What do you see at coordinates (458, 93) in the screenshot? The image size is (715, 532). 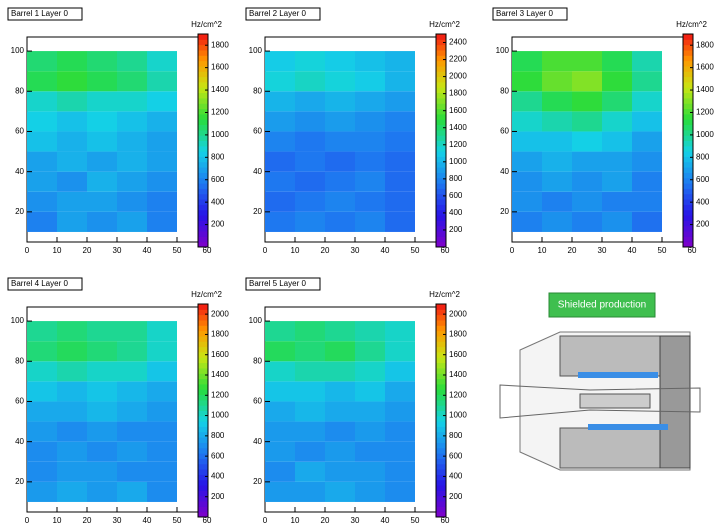 I see `z-tick-label: 1800` at bounding box center [458, 93].